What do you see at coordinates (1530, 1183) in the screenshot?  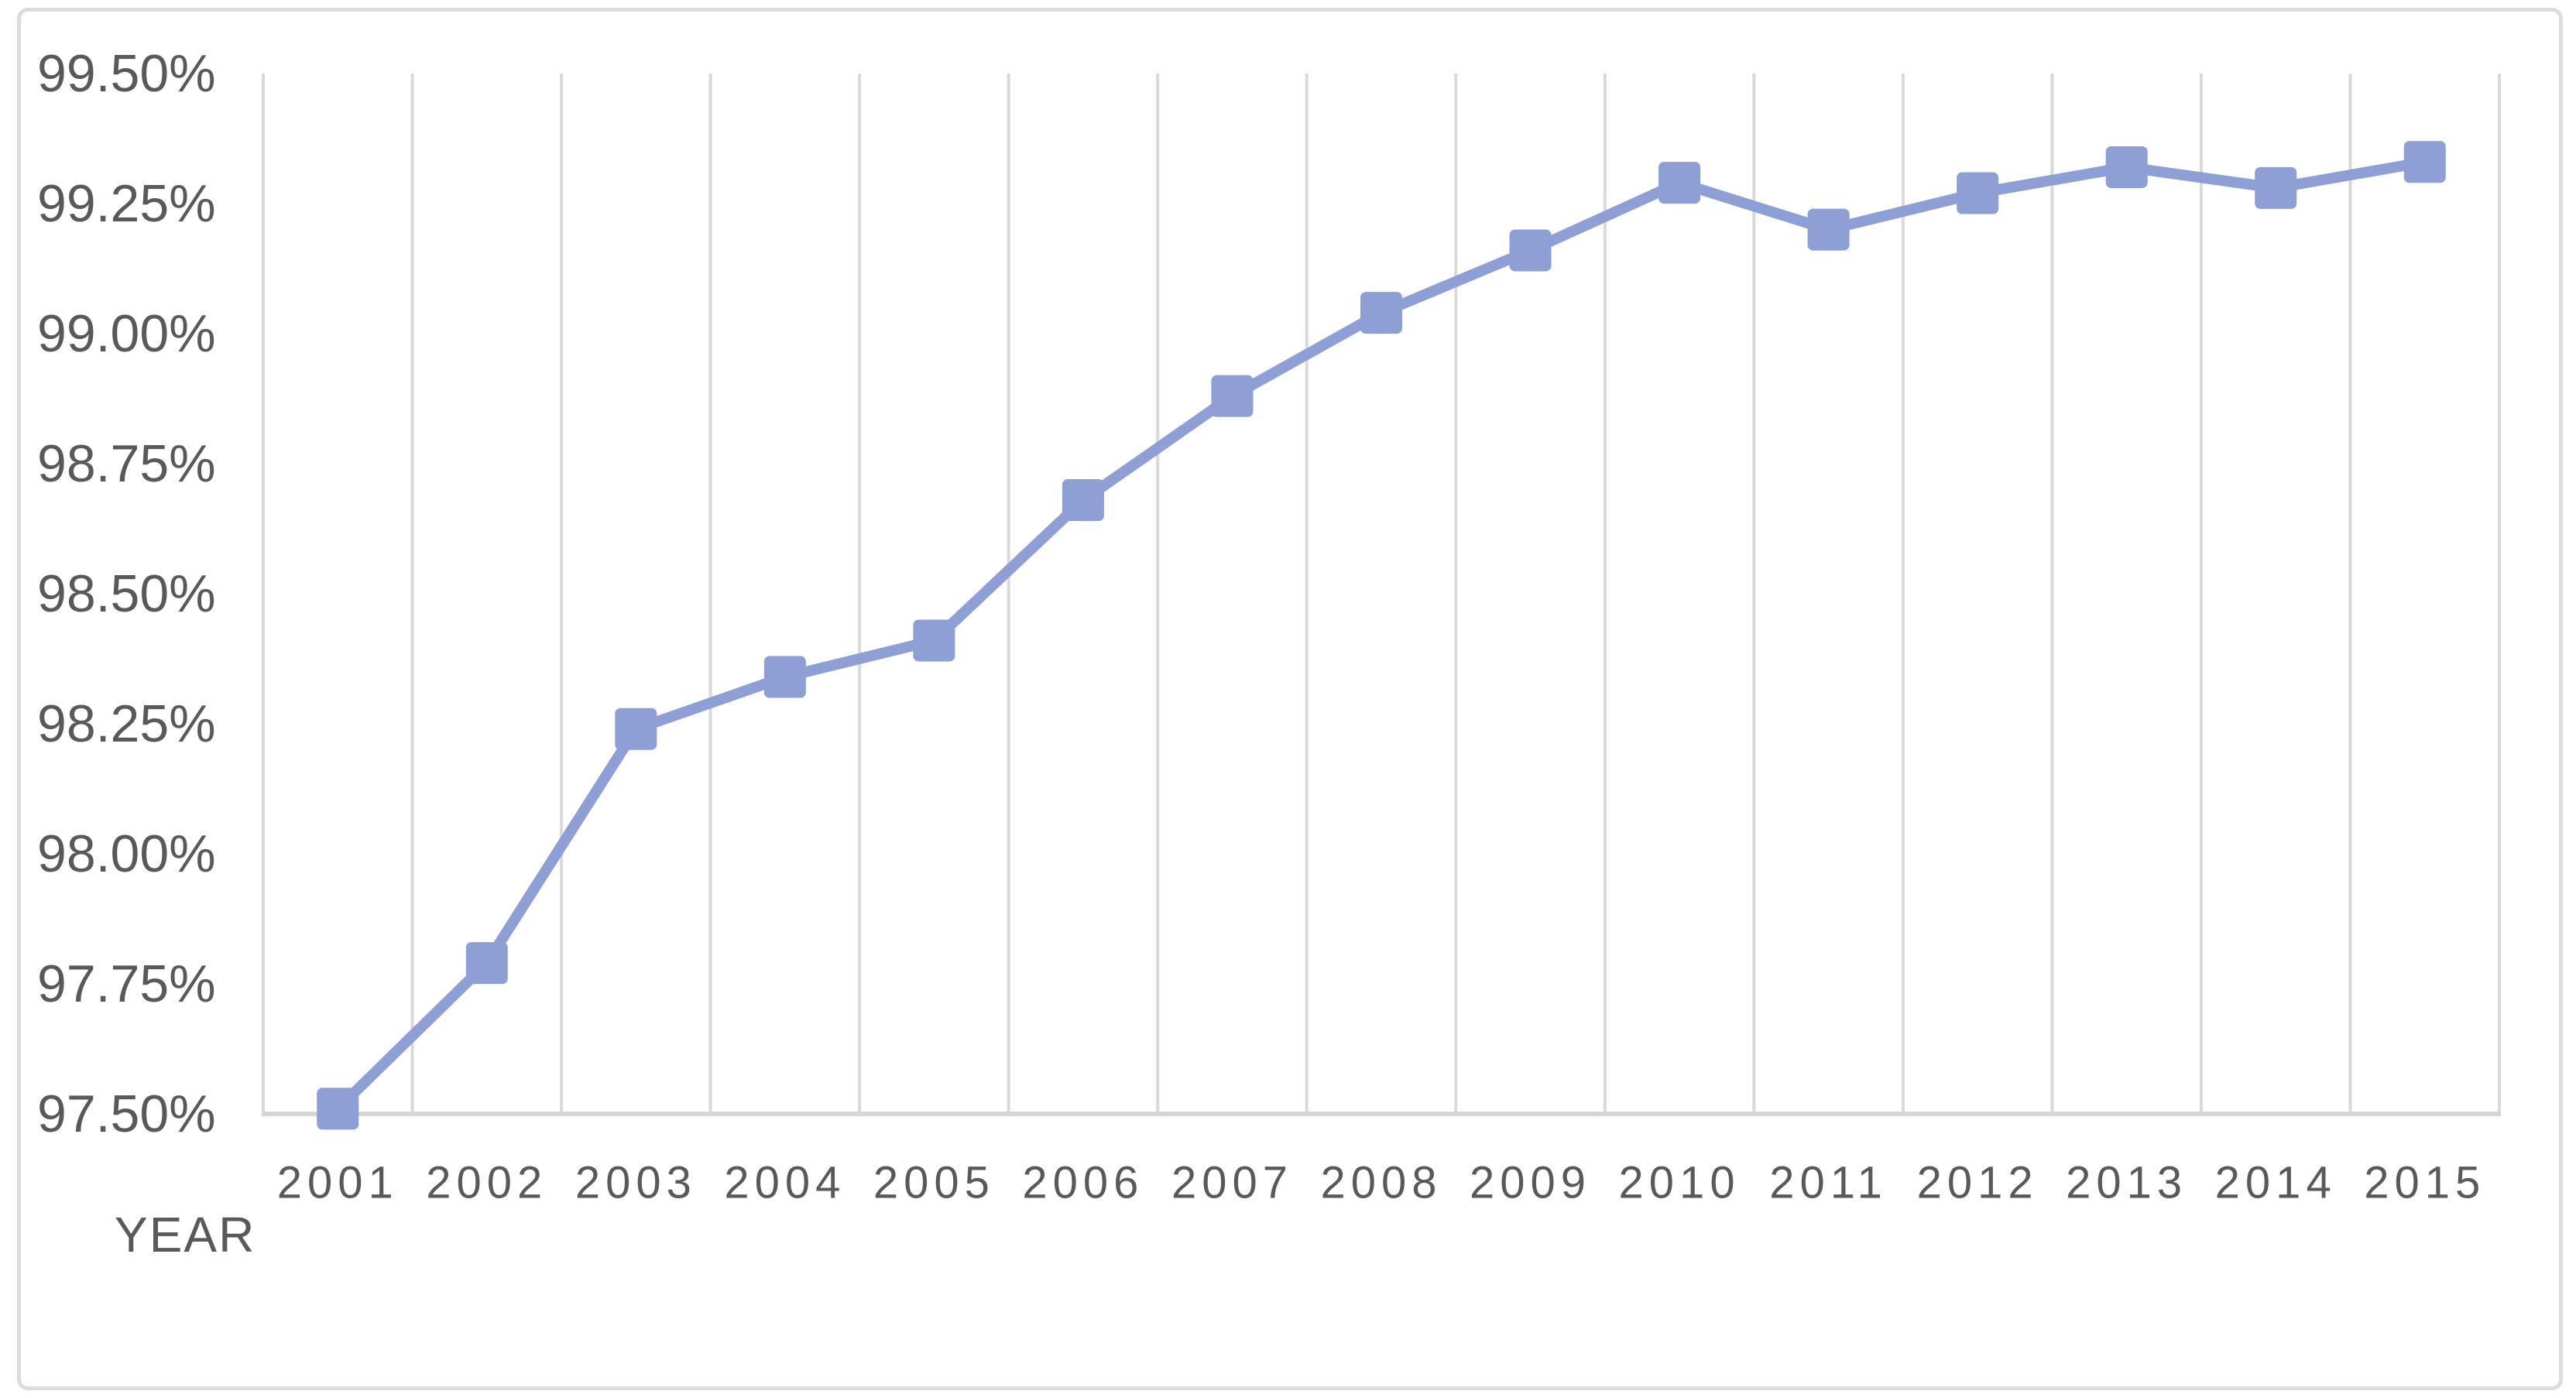 I see `x-axis-tick-label: 2009` at bounding box center [1530, 1183].